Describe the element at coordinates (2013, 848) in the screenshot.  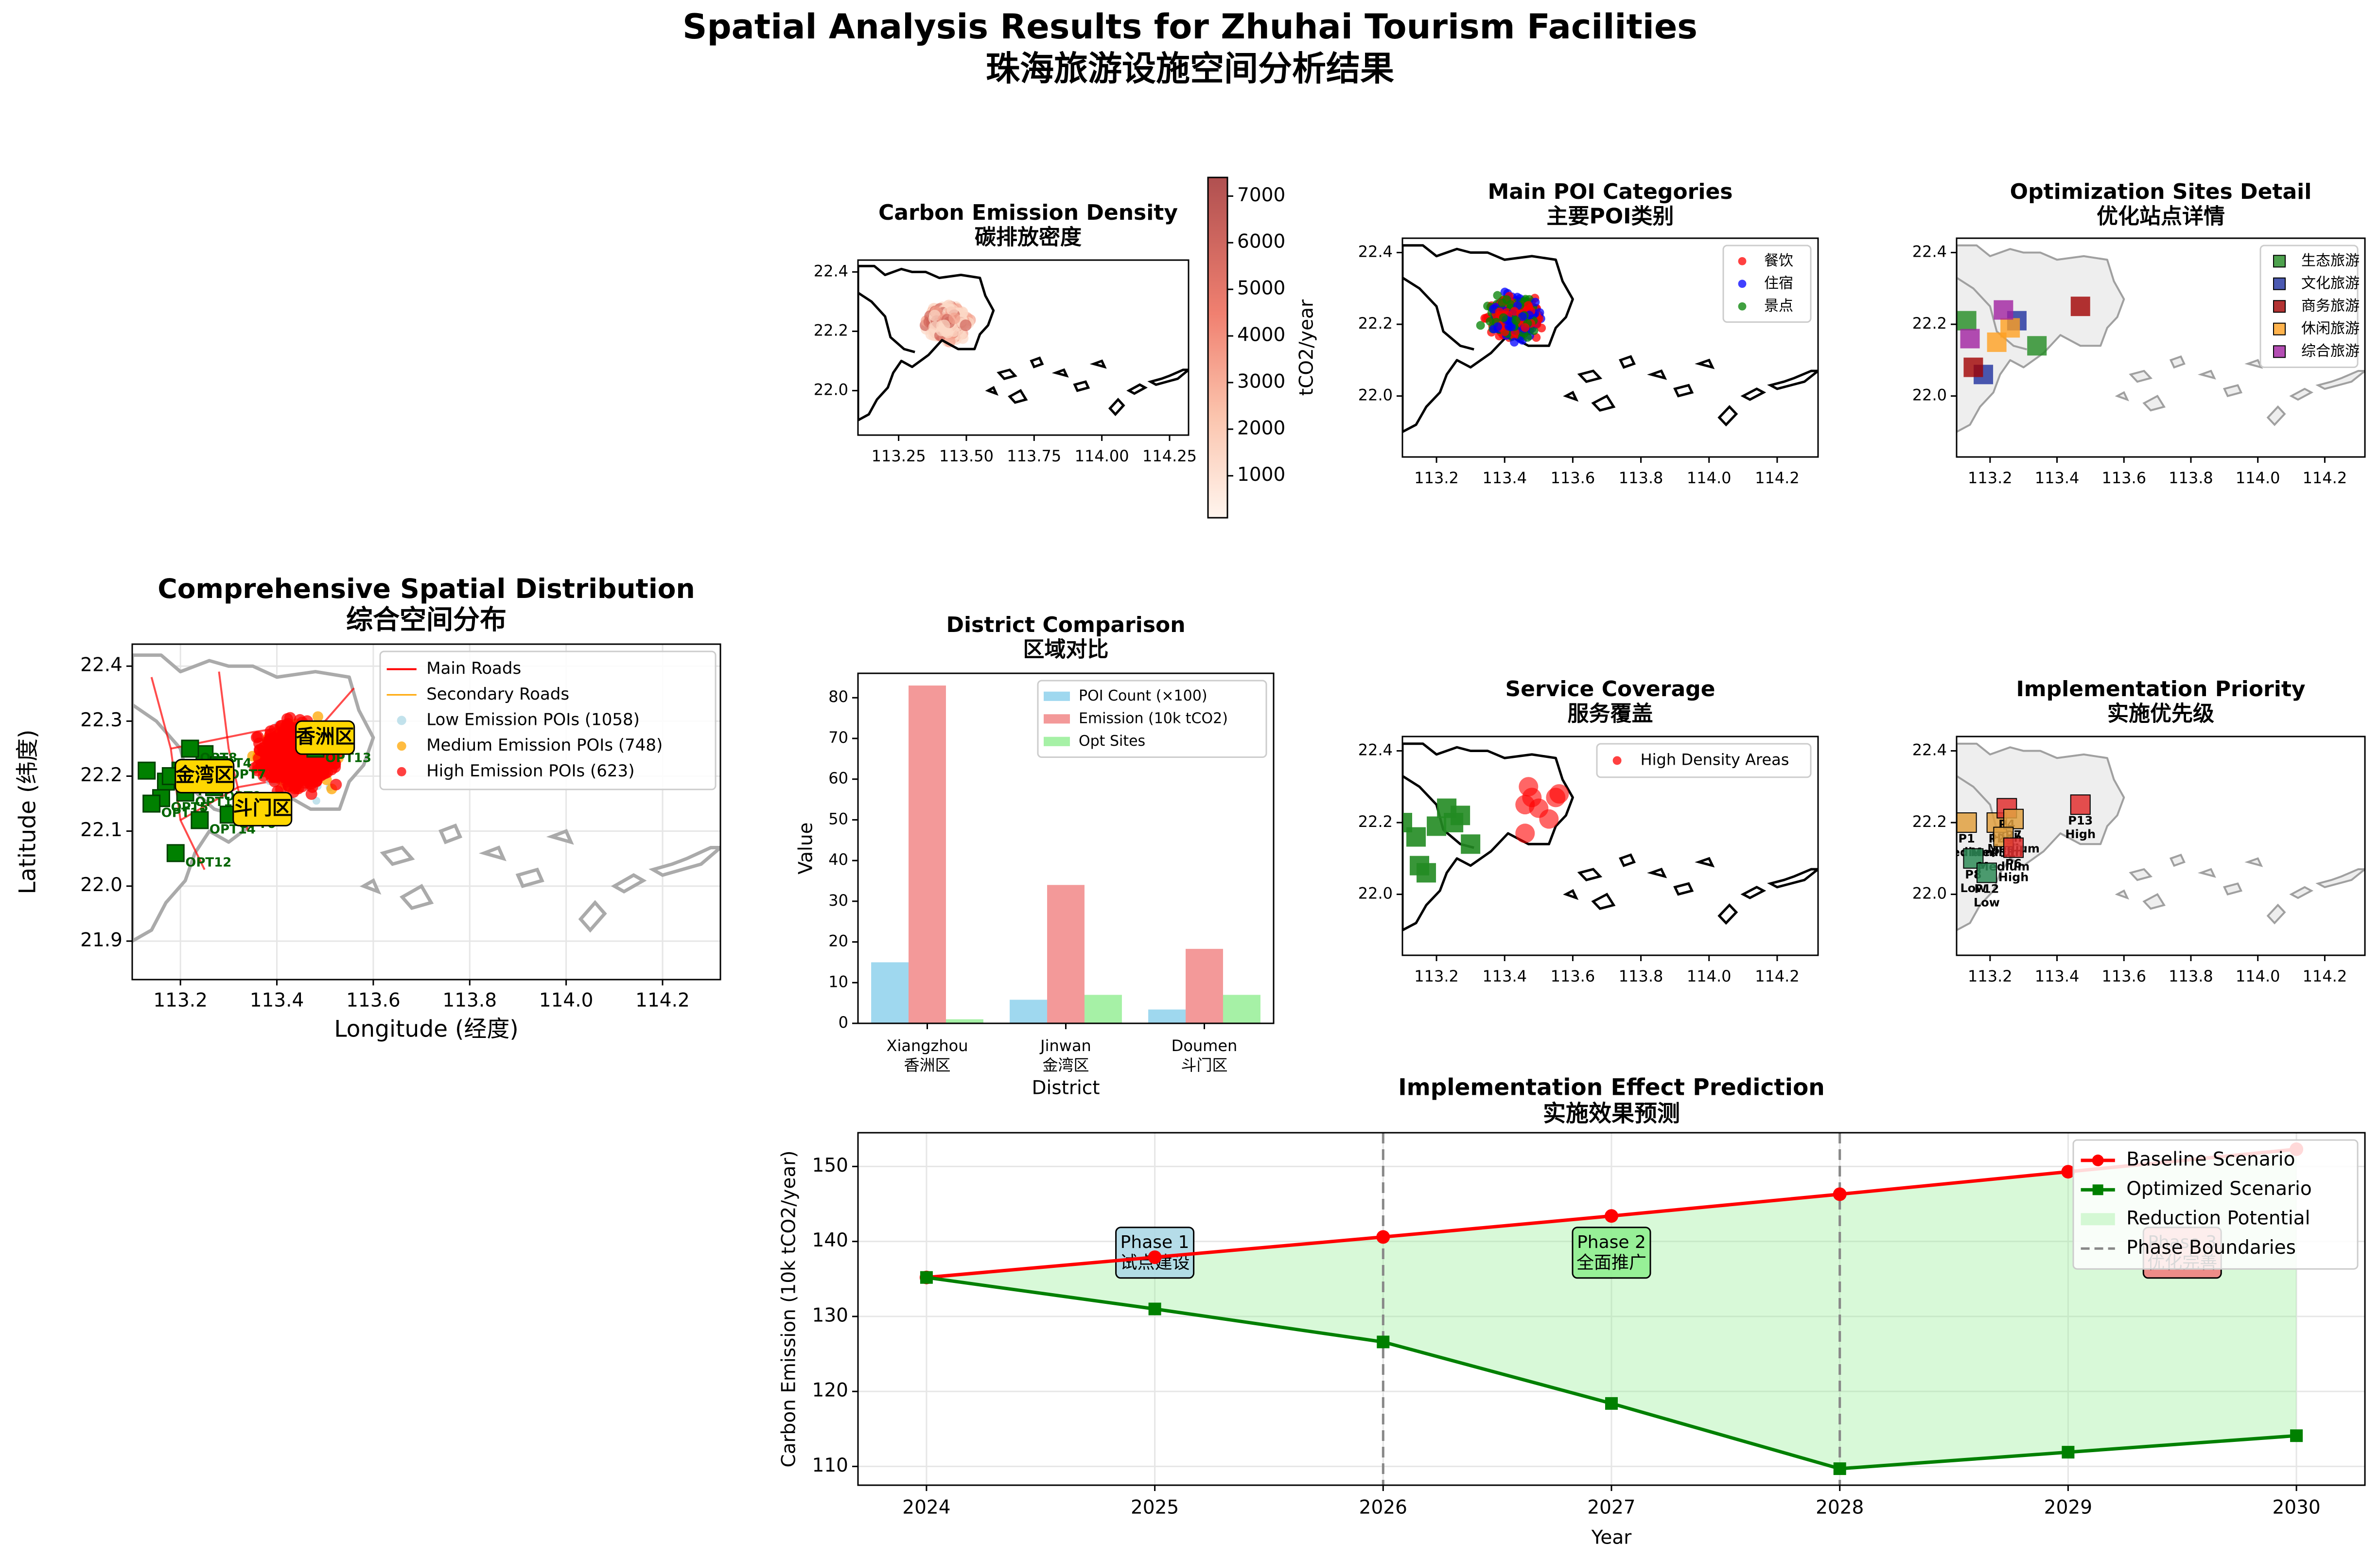
I see `priority-marker` at that location.